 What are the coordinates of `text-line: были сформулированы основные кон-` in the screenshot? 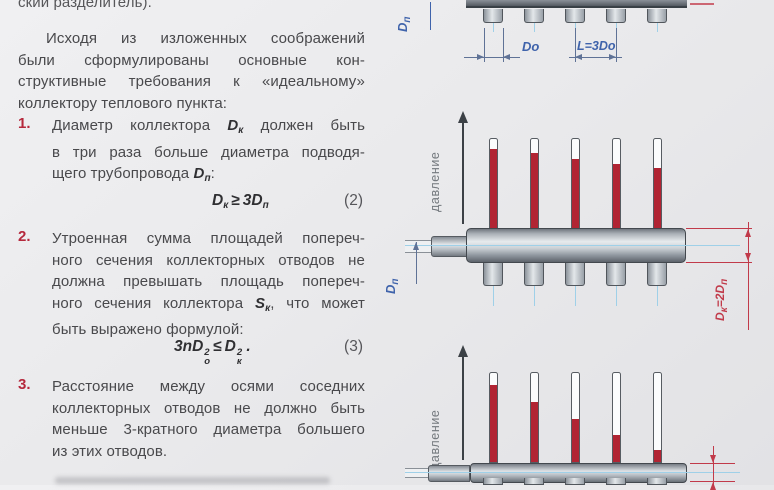 It's located at (191, 60).